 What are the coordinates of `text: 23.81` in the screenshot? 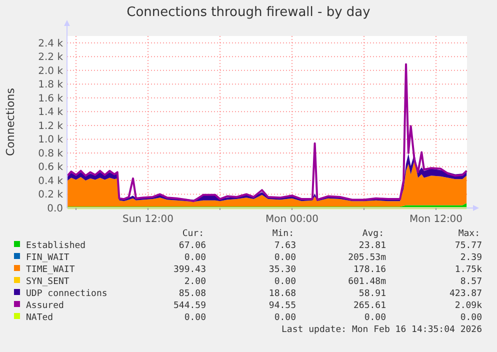 It's located at (372, 246).